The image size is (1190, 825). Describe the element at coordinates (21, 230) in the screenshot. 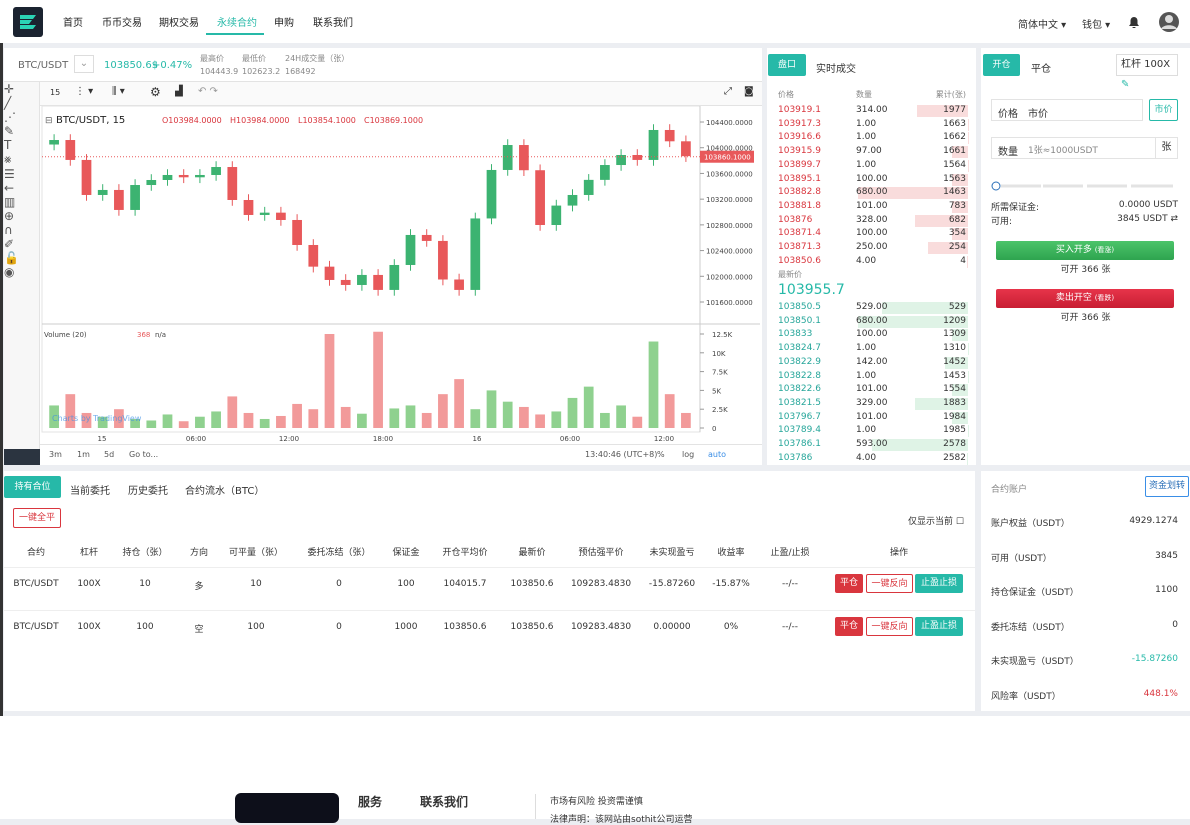

I see `draw-tool: ∩` at that location.